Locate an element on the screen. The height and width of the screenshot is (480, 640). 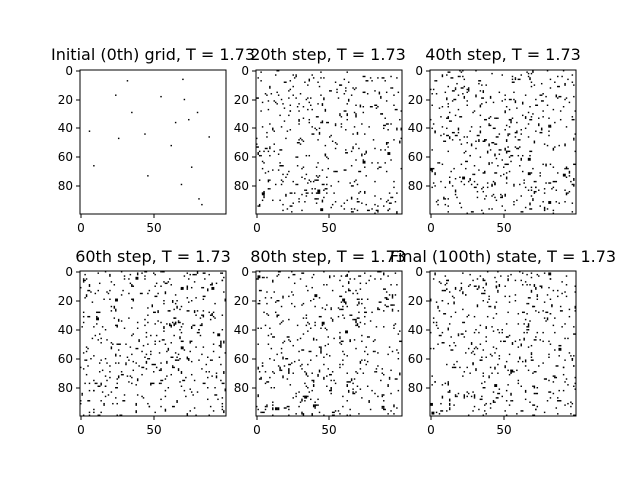
y-tick-label: 80 is located at coordinates (241, 186).